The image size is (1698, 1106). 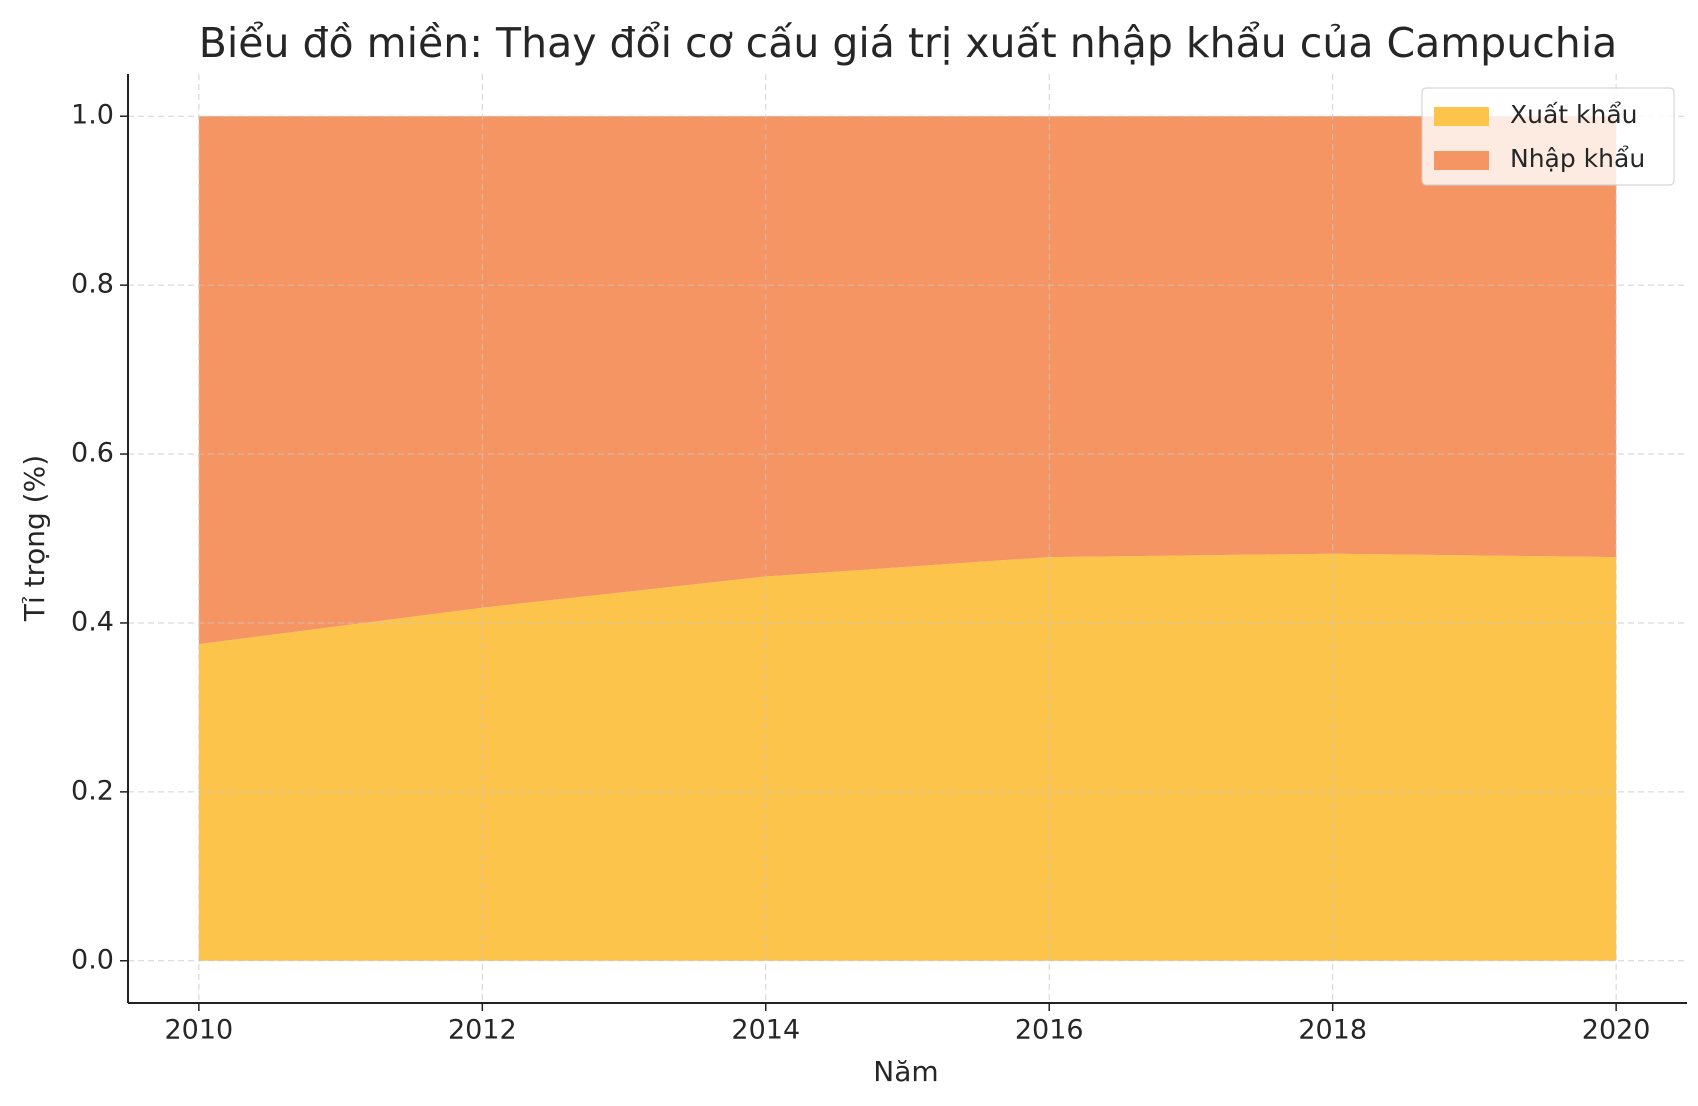 I want to click on y-tick-label: 1.0, so click(x=92, y=115).